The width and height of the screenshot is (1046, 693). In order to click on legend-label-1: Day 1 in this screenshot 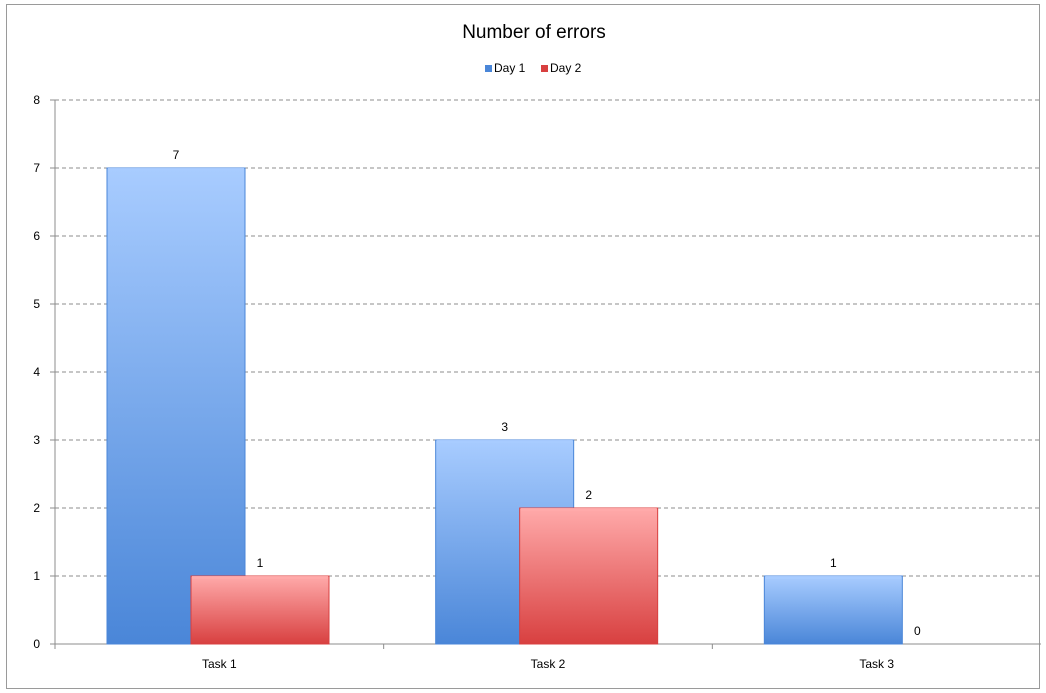, I will do `click(510, 68)`.